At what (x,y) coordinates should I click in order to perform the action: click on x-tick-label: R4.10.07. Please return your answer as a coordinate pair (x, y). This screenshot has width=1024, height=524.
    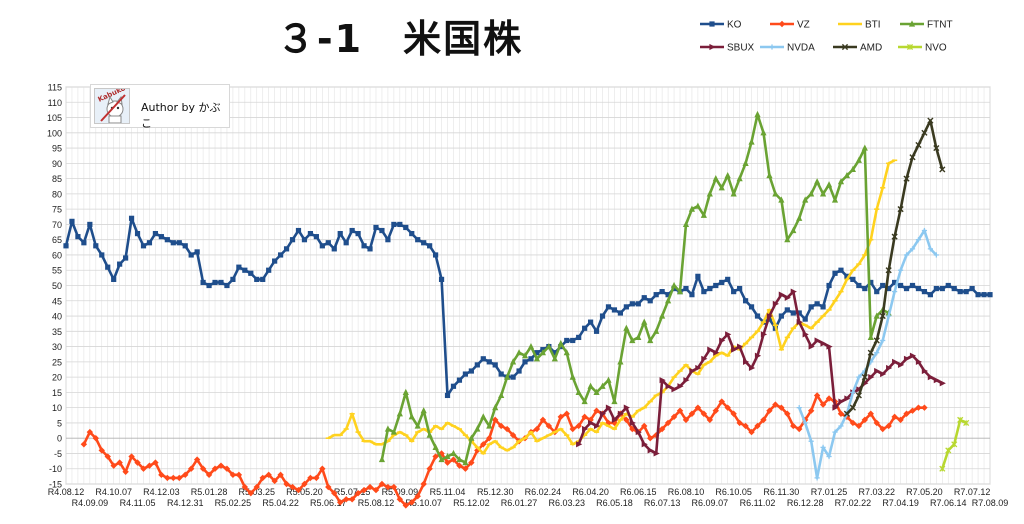
    Looking at the image, I should click on (113, 492).